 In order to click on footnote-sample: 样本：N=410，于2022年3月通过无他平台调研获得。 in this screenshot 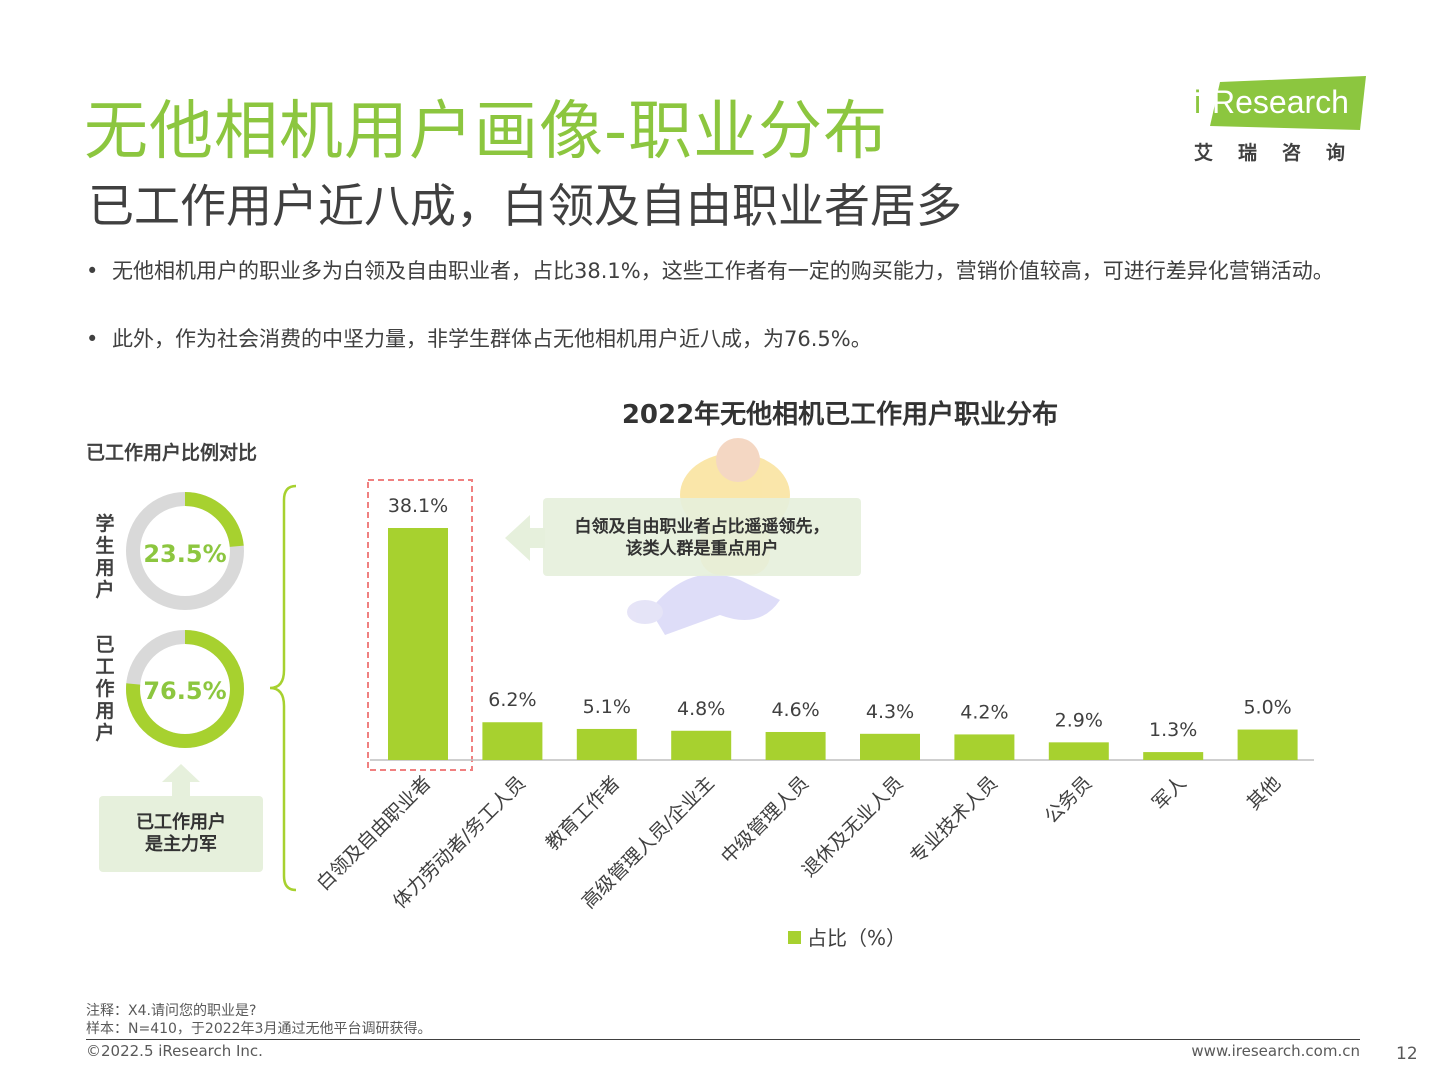, I will do `click(259, 1029)`.